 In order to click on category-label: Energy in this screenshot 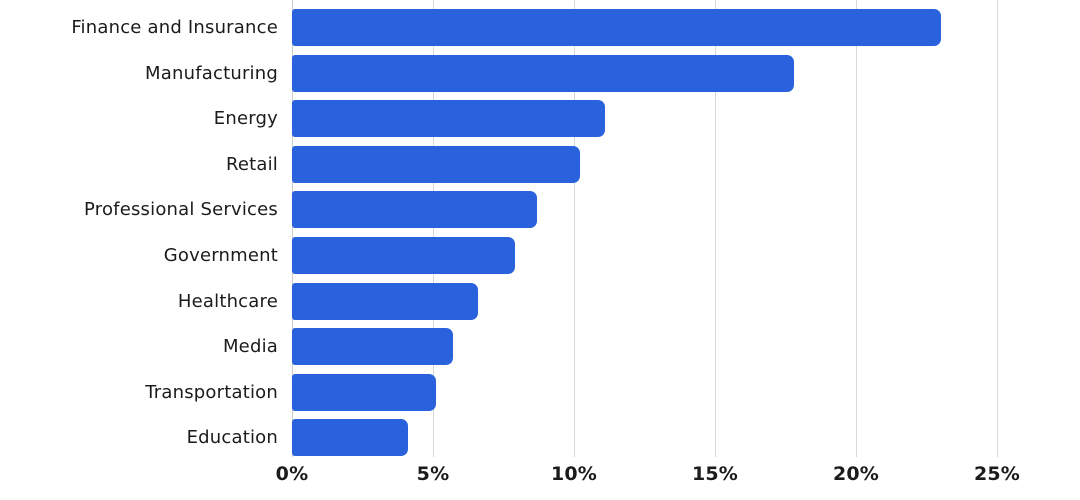, I will do `click(245, 119)`.